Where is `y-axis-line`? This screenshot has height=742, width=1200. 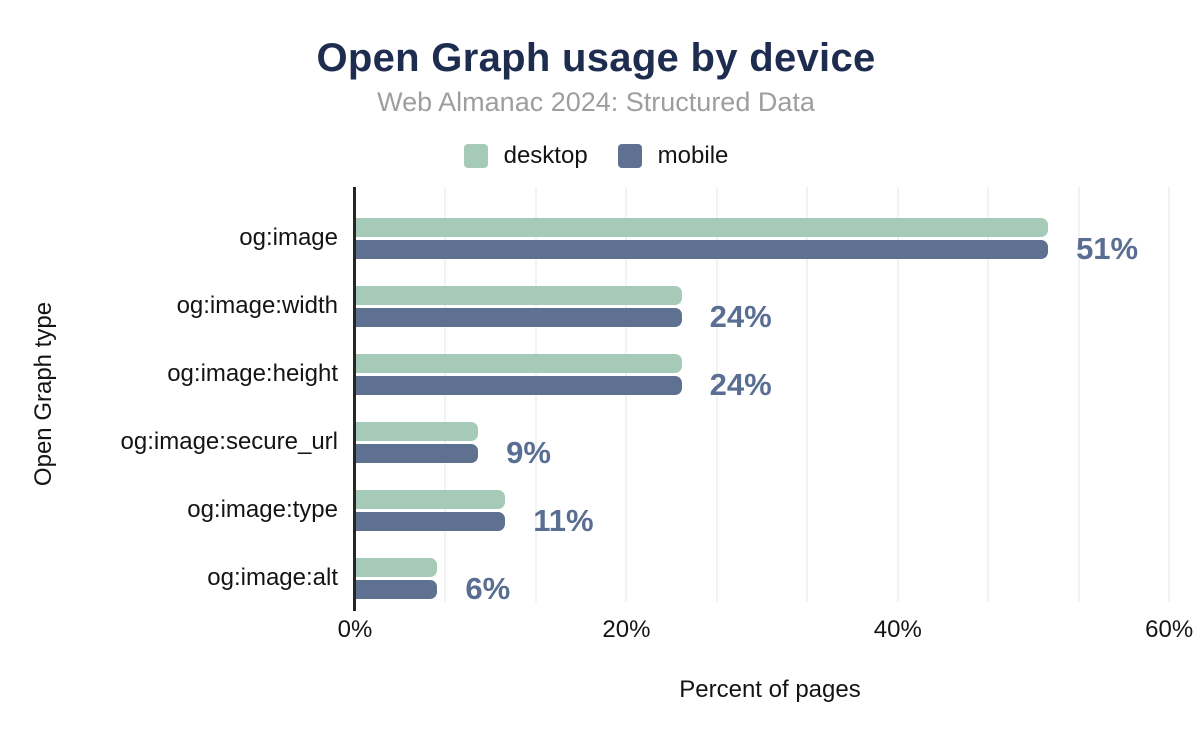
y-axis-line is located at coordinates (354, 399).